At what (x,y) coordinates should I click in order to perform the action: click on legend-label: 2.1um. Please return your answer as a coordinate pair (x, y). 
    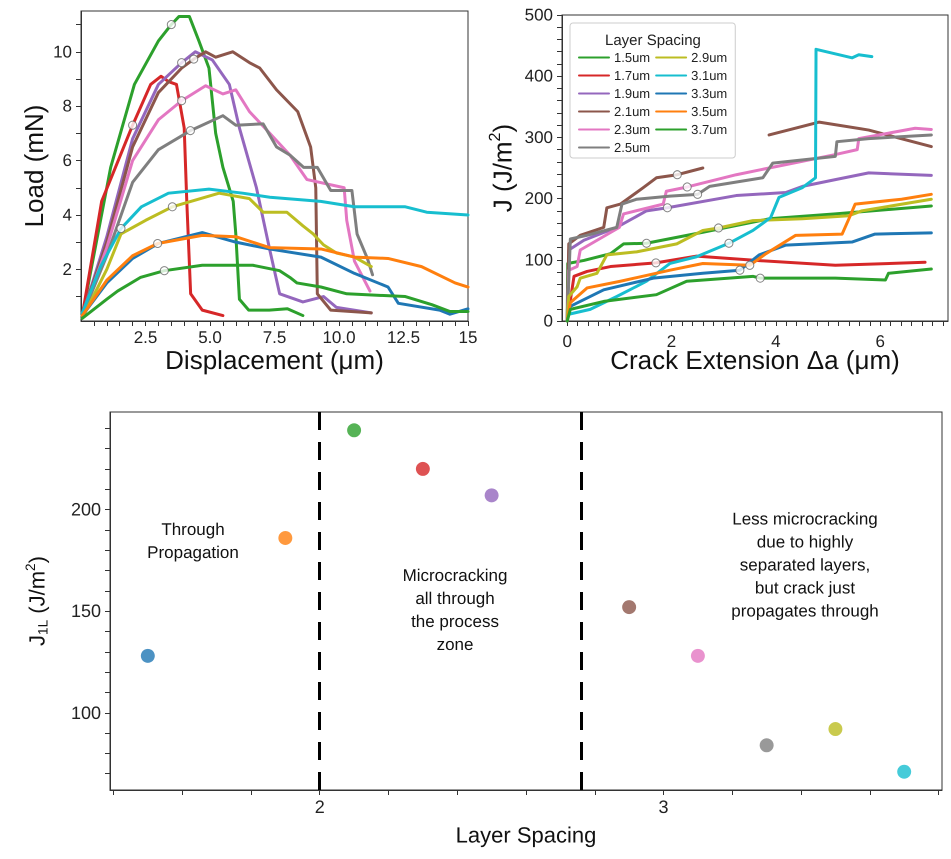
    Looking at the image, I should click on (632, 111).